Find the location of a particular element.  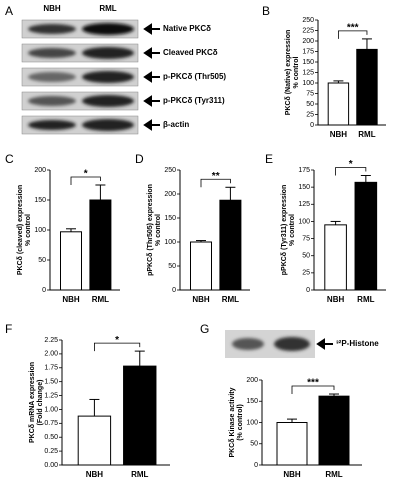

y-axis-label: PKCδ (cleaved) expression is located at coordinates (20, 230).